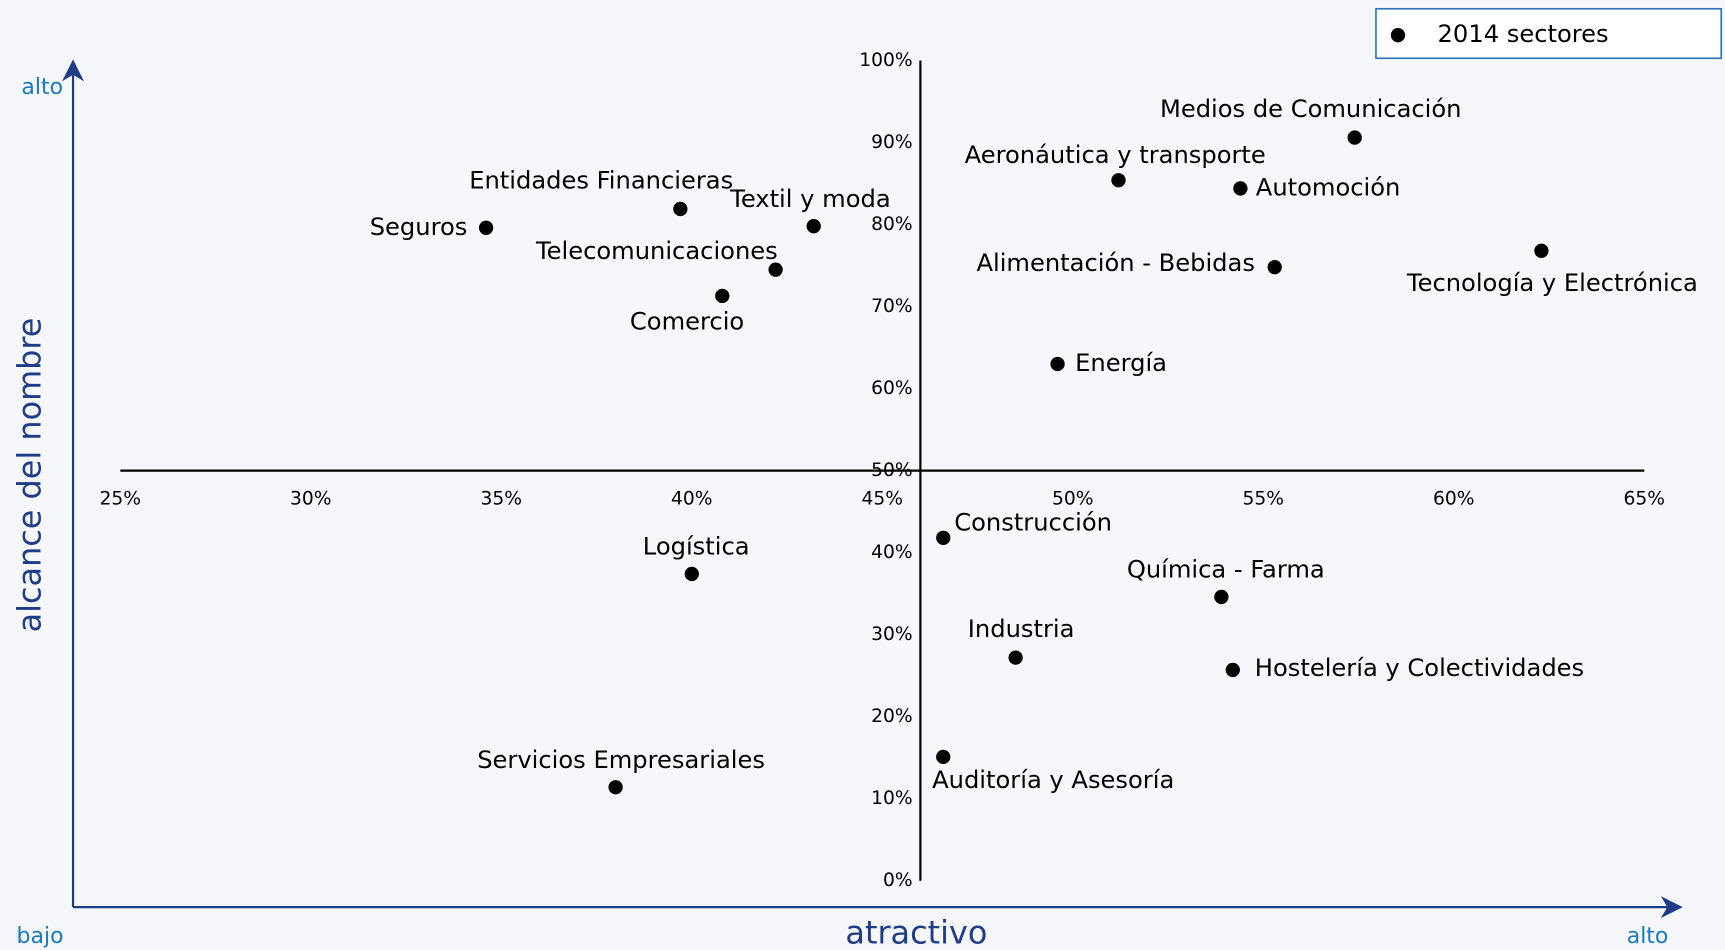  Describe the element at coordinates (892, 306) in the screenshot. I see `y-tick-label: 70%` at that location.